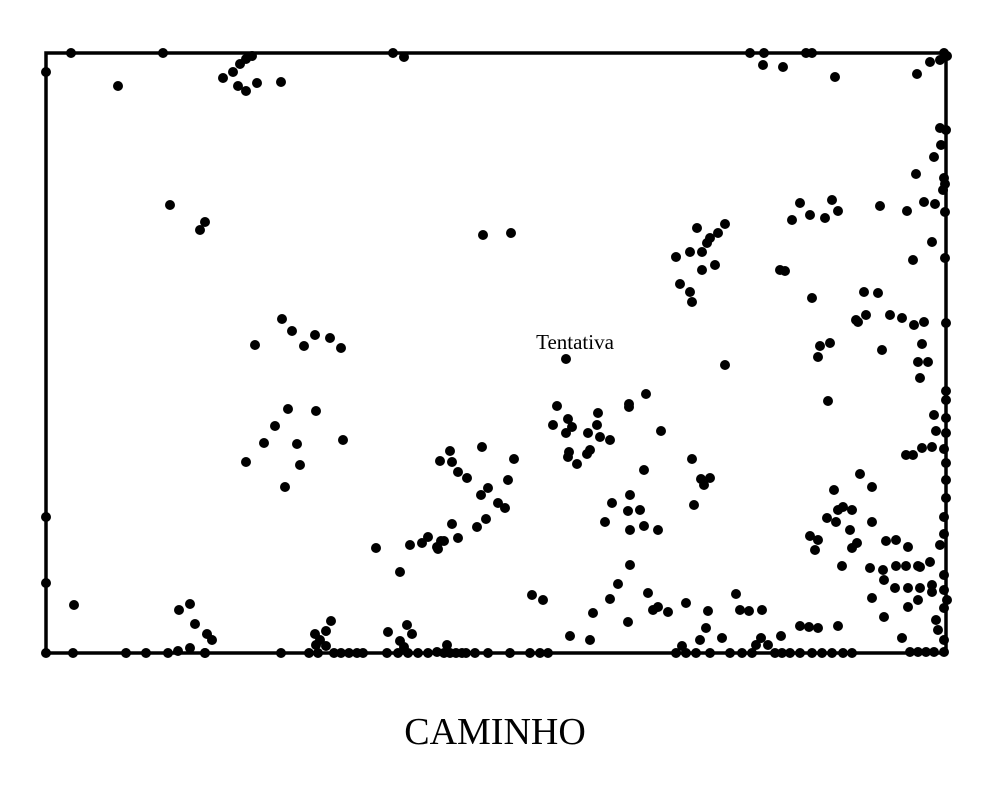 The width and height of the screenshot is (991, 798). What do you see at coordinates (495, 732) in the screenshot?
I see `caption-title: CAMINHO` at bounding box center [495, 732].